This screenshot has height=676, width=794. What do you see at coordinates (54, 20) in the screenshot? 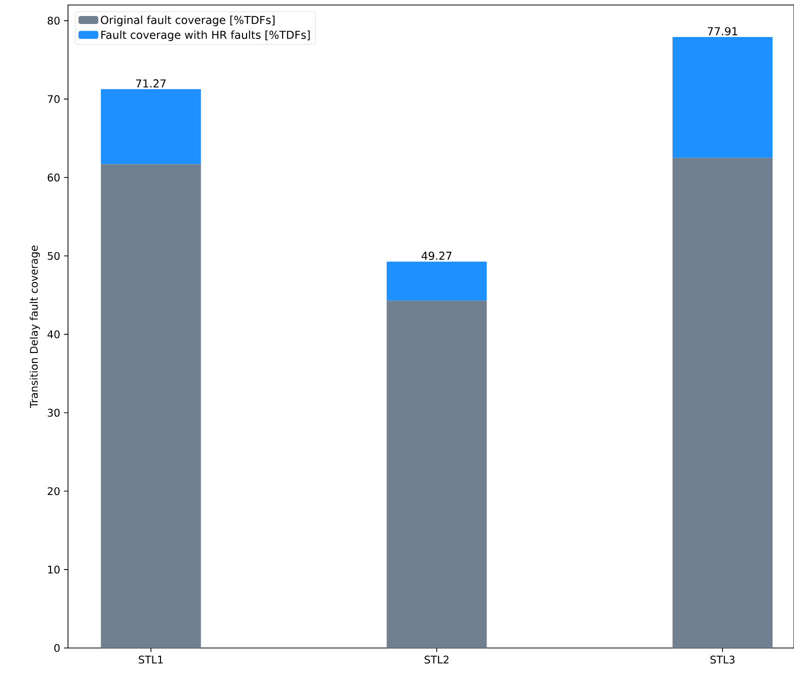
I see `y-tick-label: 80` at bounding box center [54, 20].